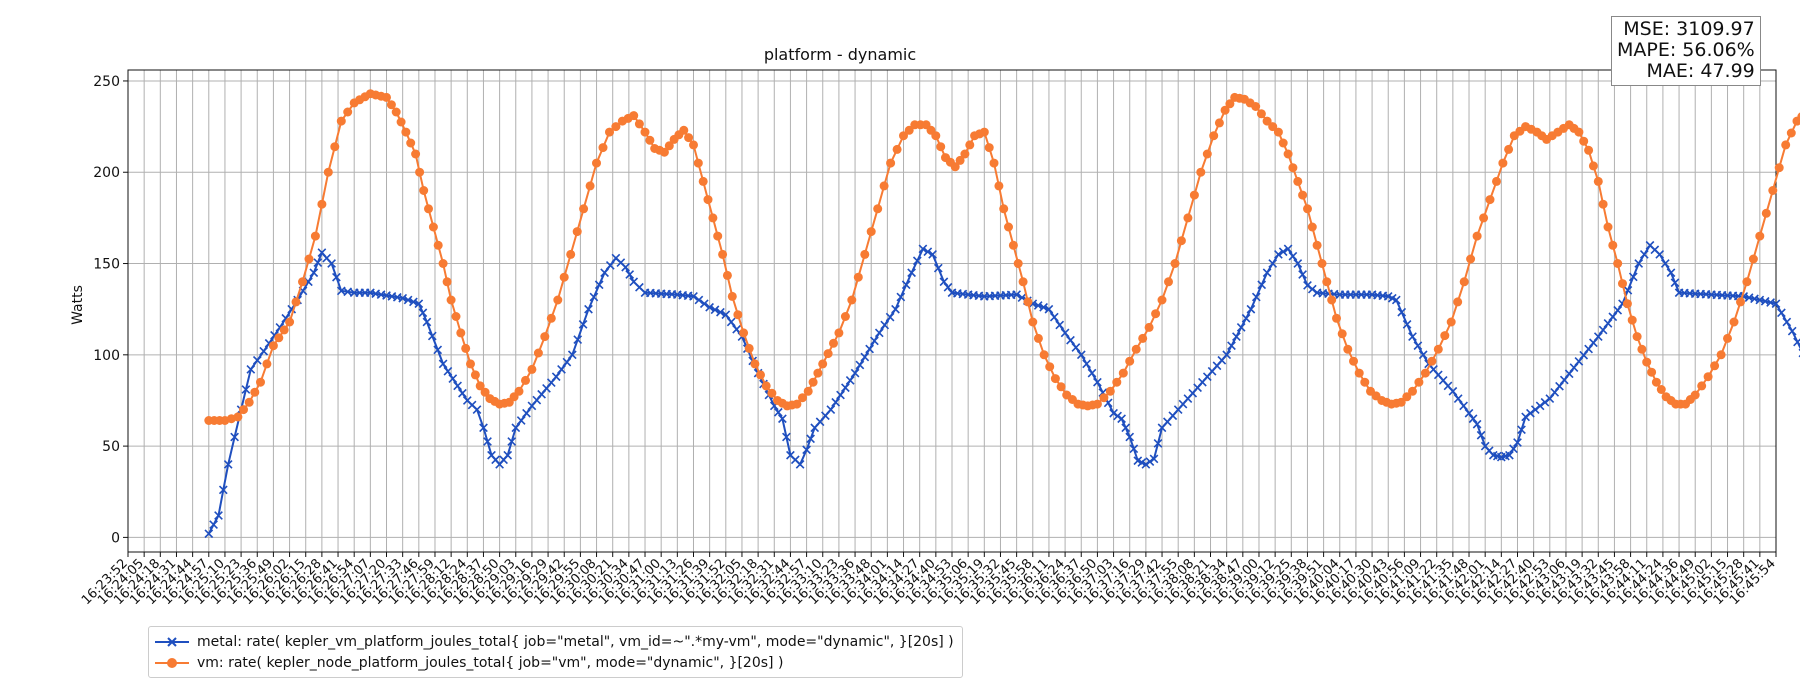  I want to click on y-tick-label: 150, so click(106, 265).